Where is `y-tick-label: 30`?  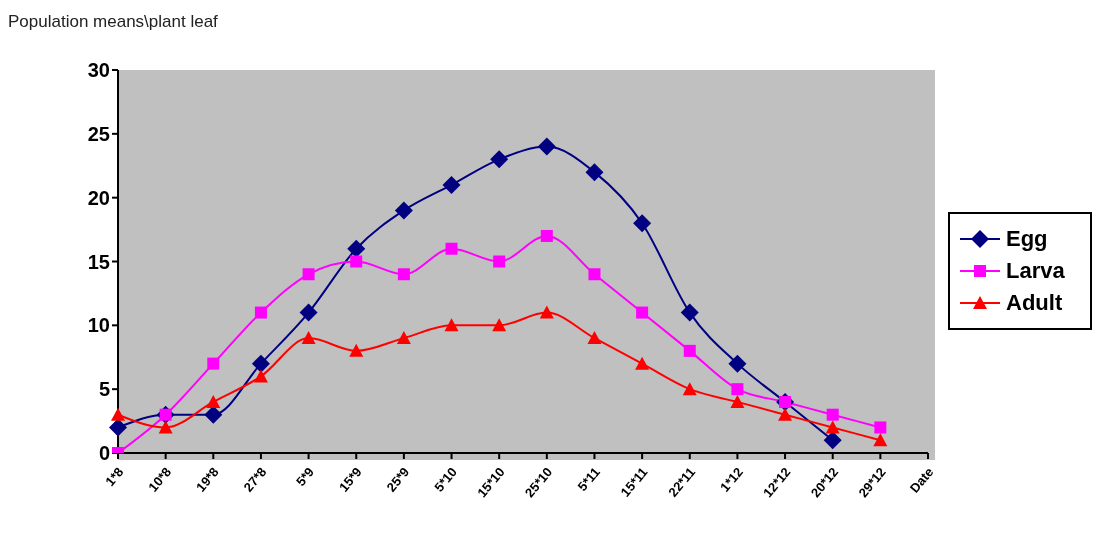
y-tick-label: 30 is located at coordinates (98, 70).